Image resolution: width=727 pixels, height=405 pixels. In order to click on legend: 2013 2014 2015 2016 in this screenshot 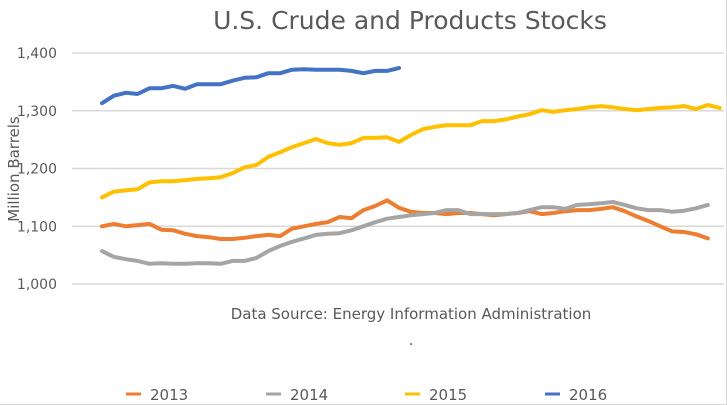, I will do `click(366, 395)`.